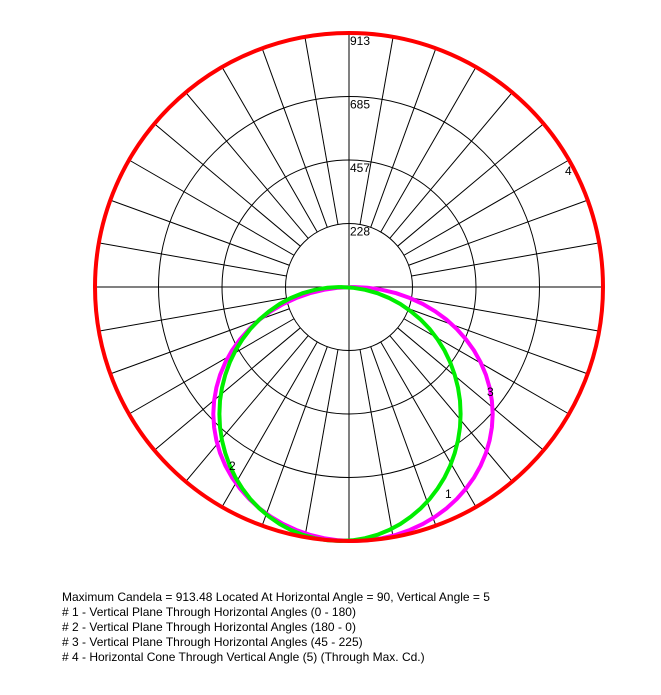 The height and width of the screenshot is (695, 661). Describe the element at coordinates (568, 171) in the screenshot. I see `series-label-4: 4` at that location.